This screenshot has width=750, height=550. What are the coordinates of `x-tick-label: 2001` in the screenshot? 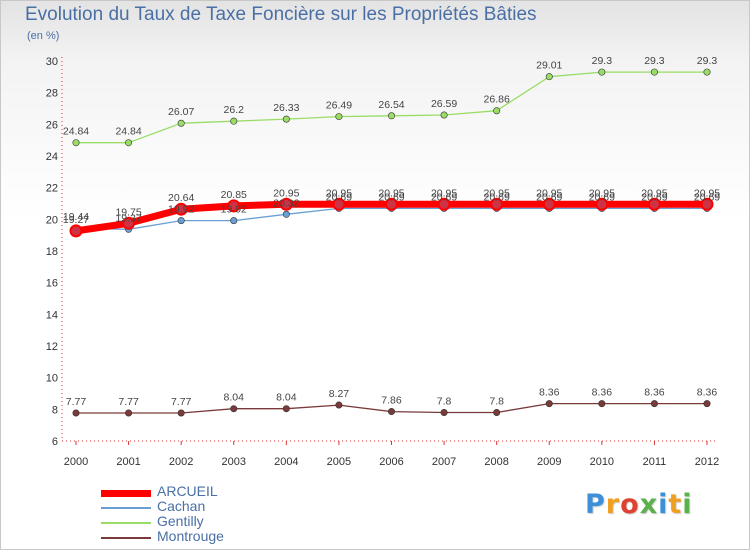 It's located at (128, 462).